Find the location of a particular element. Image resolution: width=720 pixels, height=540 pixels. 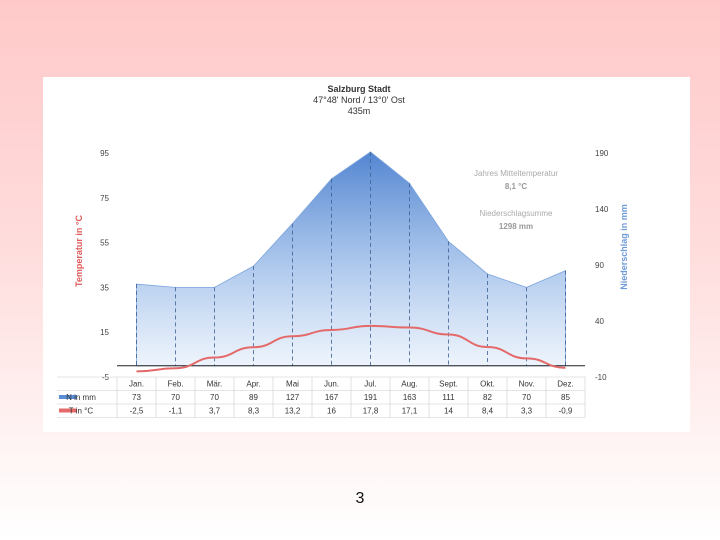

precip-value-cell: 82 is located at coordinates (487, 397).